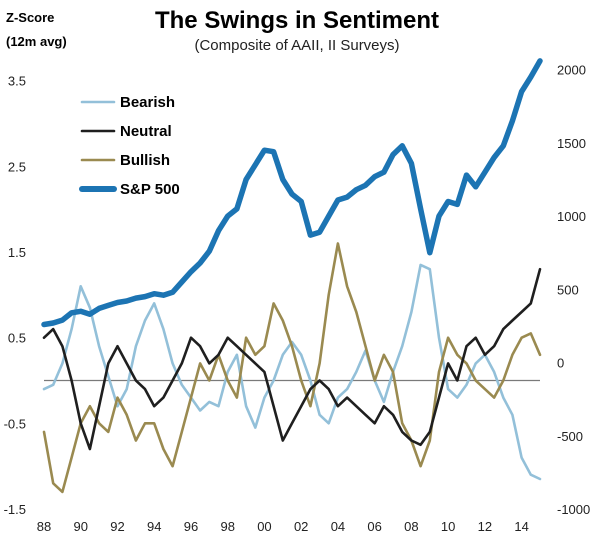  What do you see at coordinates (571, 70) in the screenshot?
I see `y-right-tick-label: 2000` at bounding box center [571, 70].